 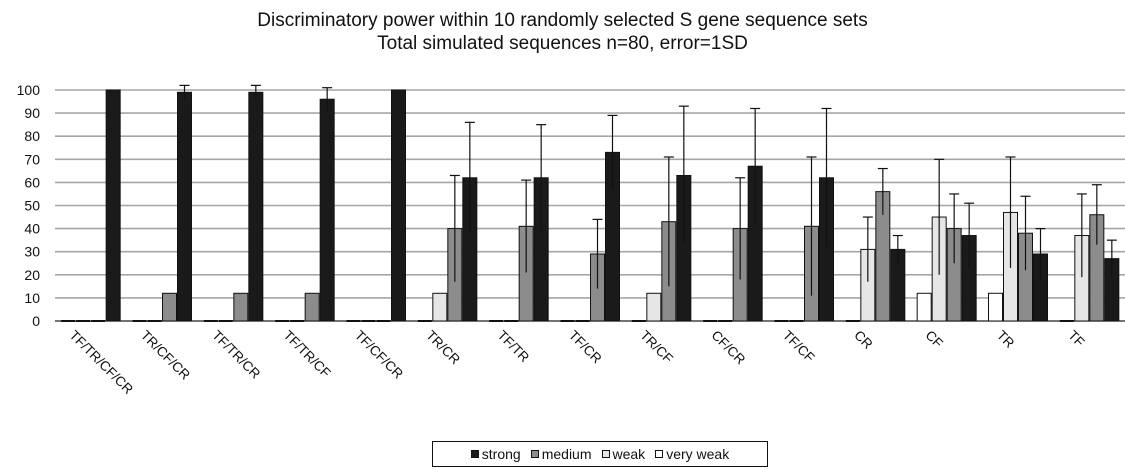 What do you see at coordinates (799, 347) in the screenshot?
I see `x-tick-label: TF/CF` at bounding box center [799, 347].